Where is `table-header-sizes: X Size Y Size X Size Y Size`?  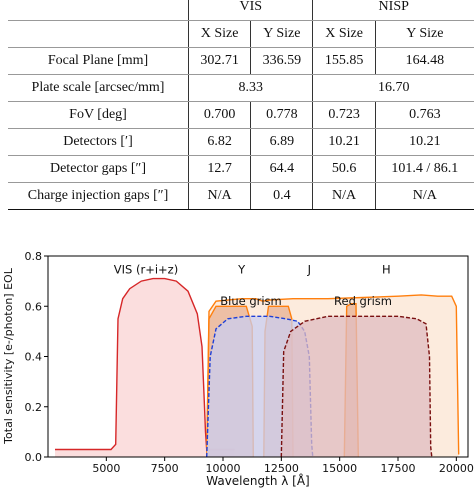
table-header-sizes: X Size Y Size X Size Y Size is located at coordinates (241, 34).